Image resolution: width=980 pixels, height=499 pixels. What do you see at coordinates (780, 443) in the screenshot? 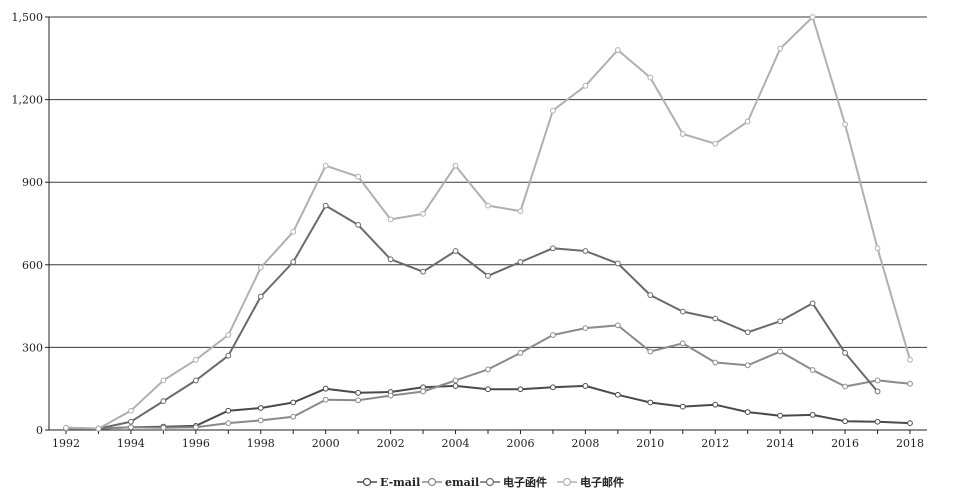
I see `x-tick-label: 2014` at bounding box center [780, 443].